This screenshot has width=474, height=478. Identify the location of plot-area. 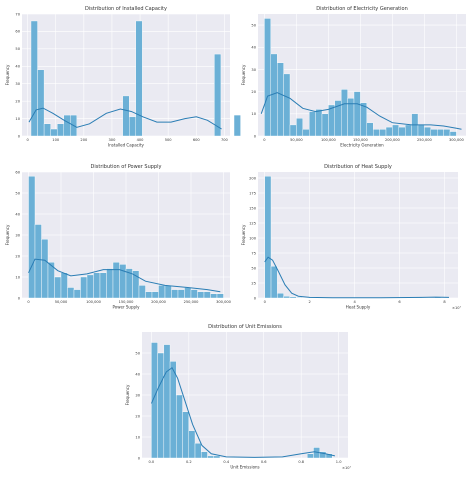
(358, 235).